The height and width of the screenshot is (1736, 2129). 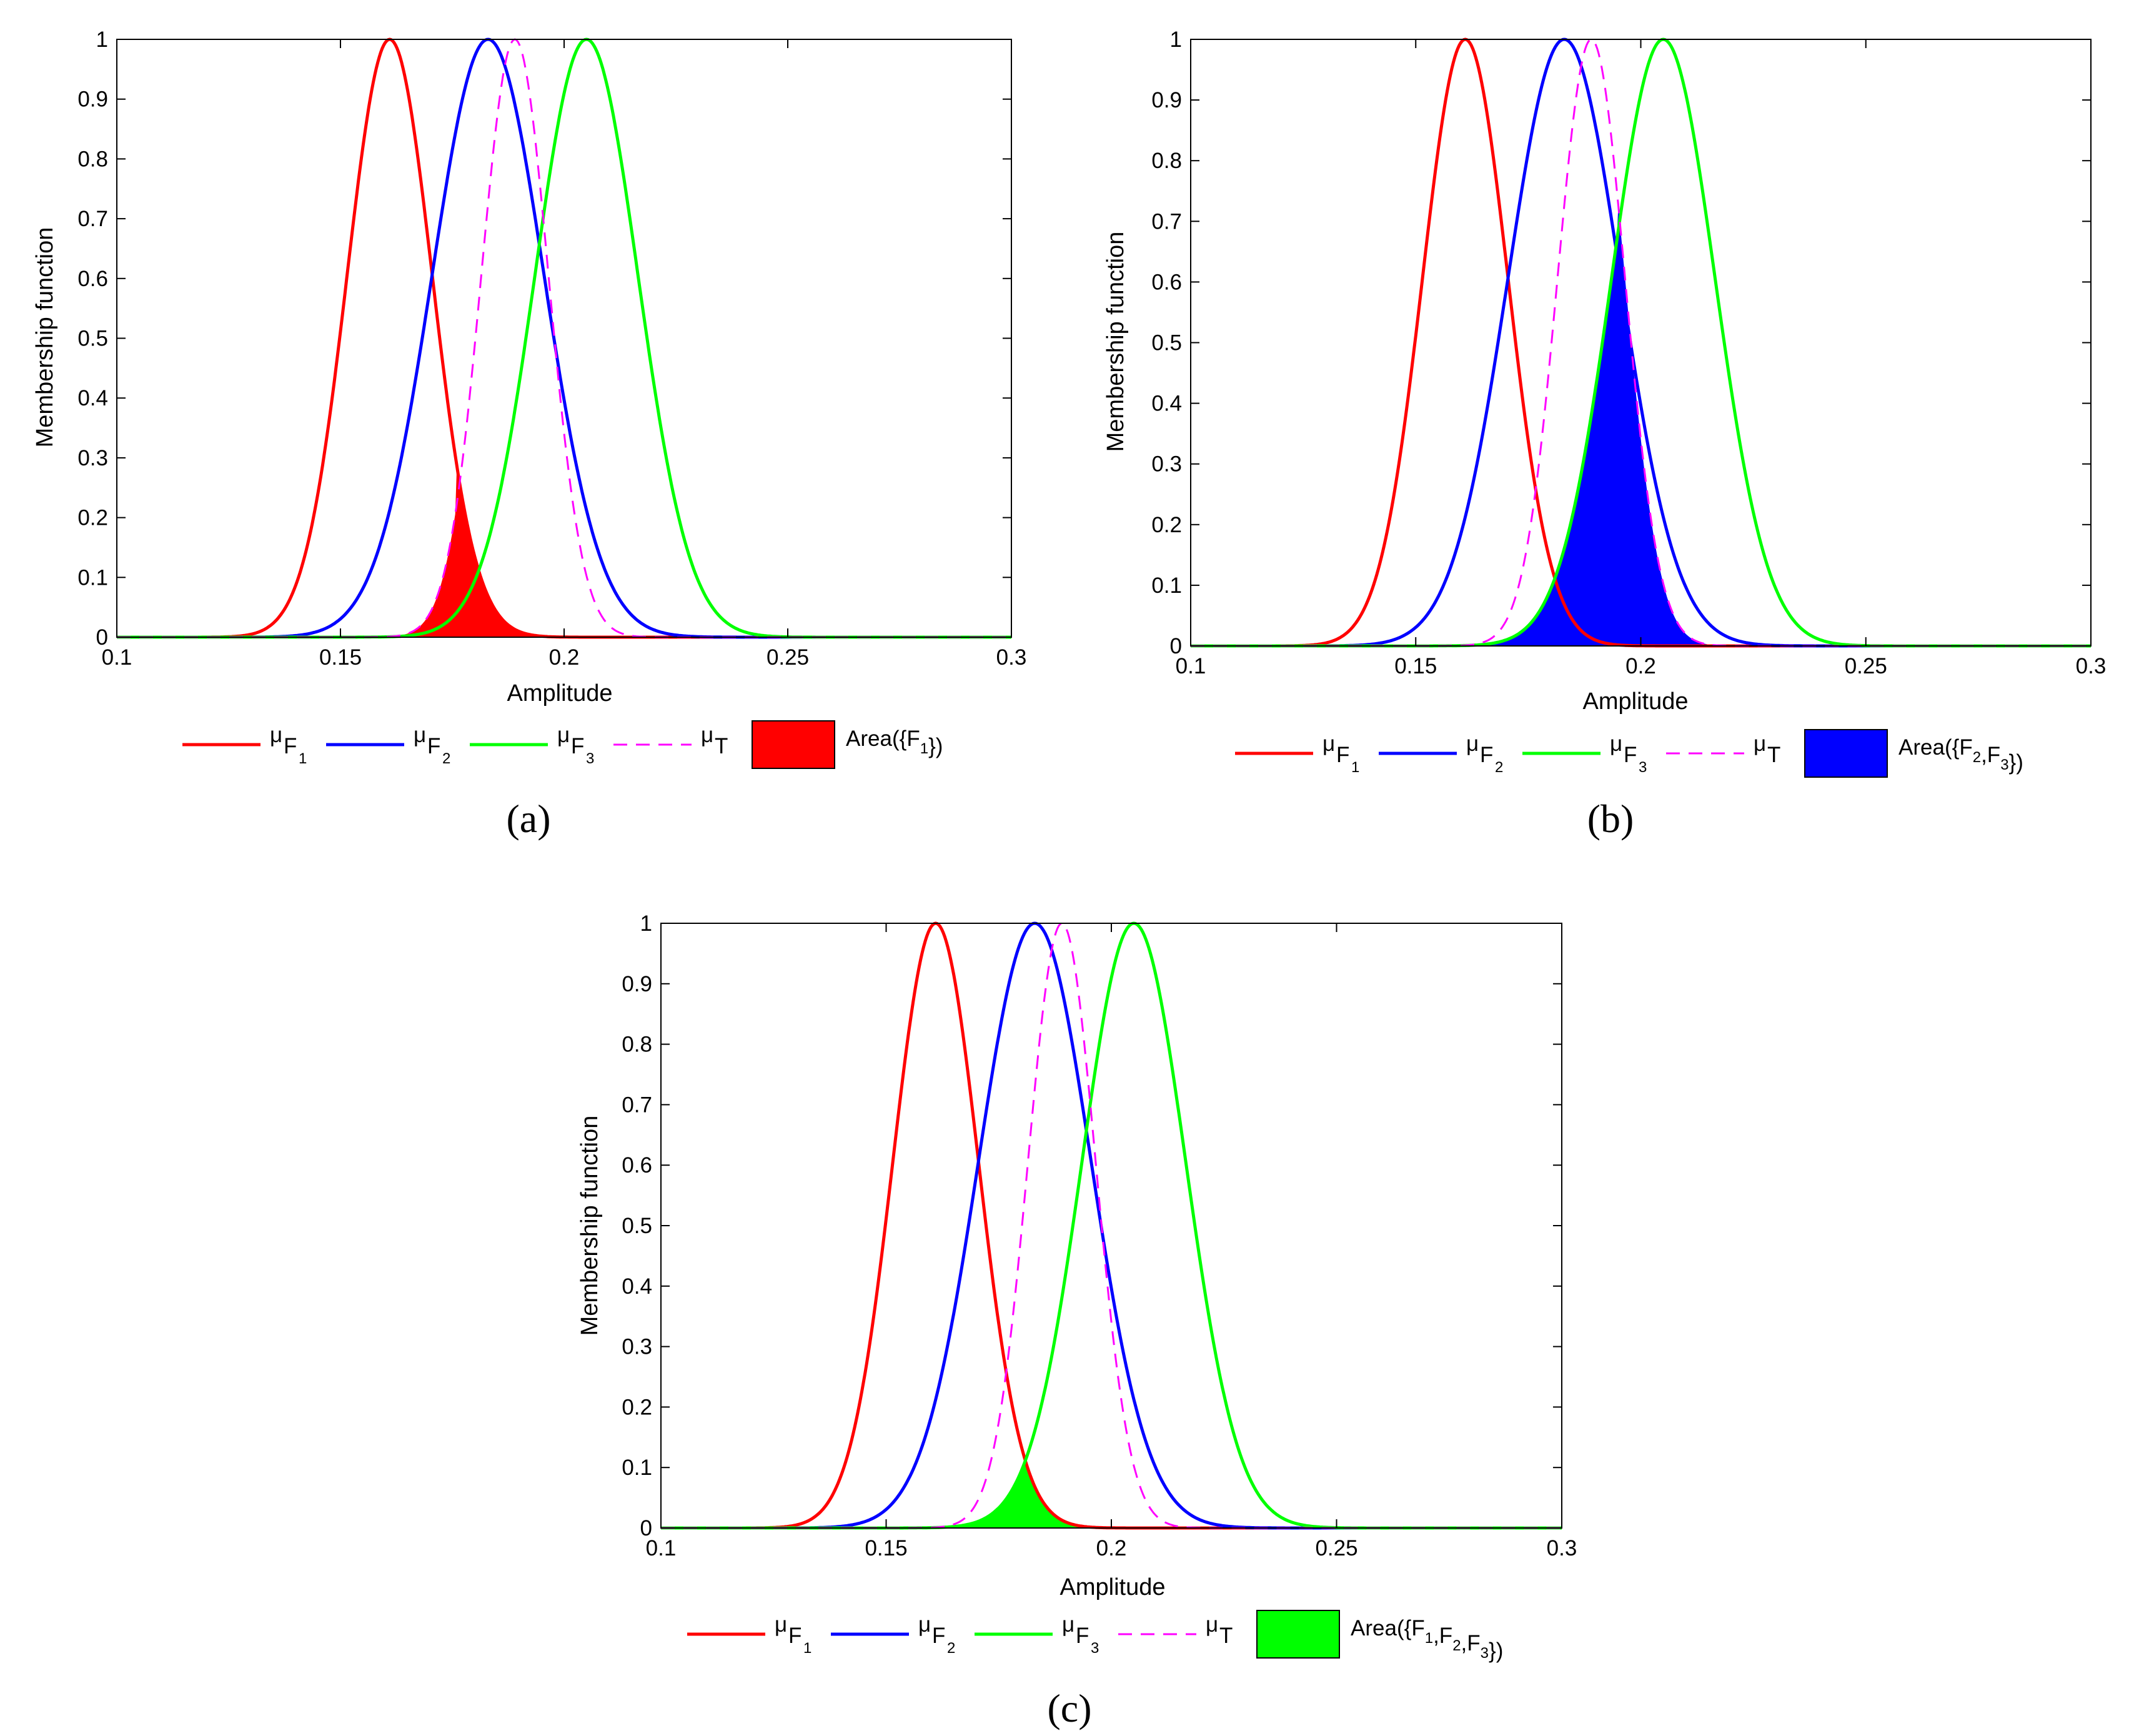 I want to click on legend-index-f3-c: 3, so click(x=1095, y=1649).